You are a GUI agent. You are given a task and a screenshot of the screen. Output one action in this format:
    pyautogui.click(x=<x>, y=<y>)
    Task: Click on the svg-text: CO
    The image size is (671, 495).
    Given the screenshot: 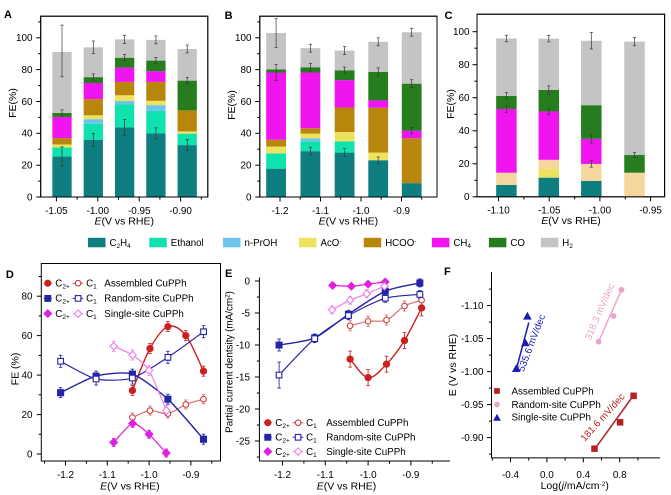 What is the action you would take?
    pyautogui.click(x=517, y=243)
    